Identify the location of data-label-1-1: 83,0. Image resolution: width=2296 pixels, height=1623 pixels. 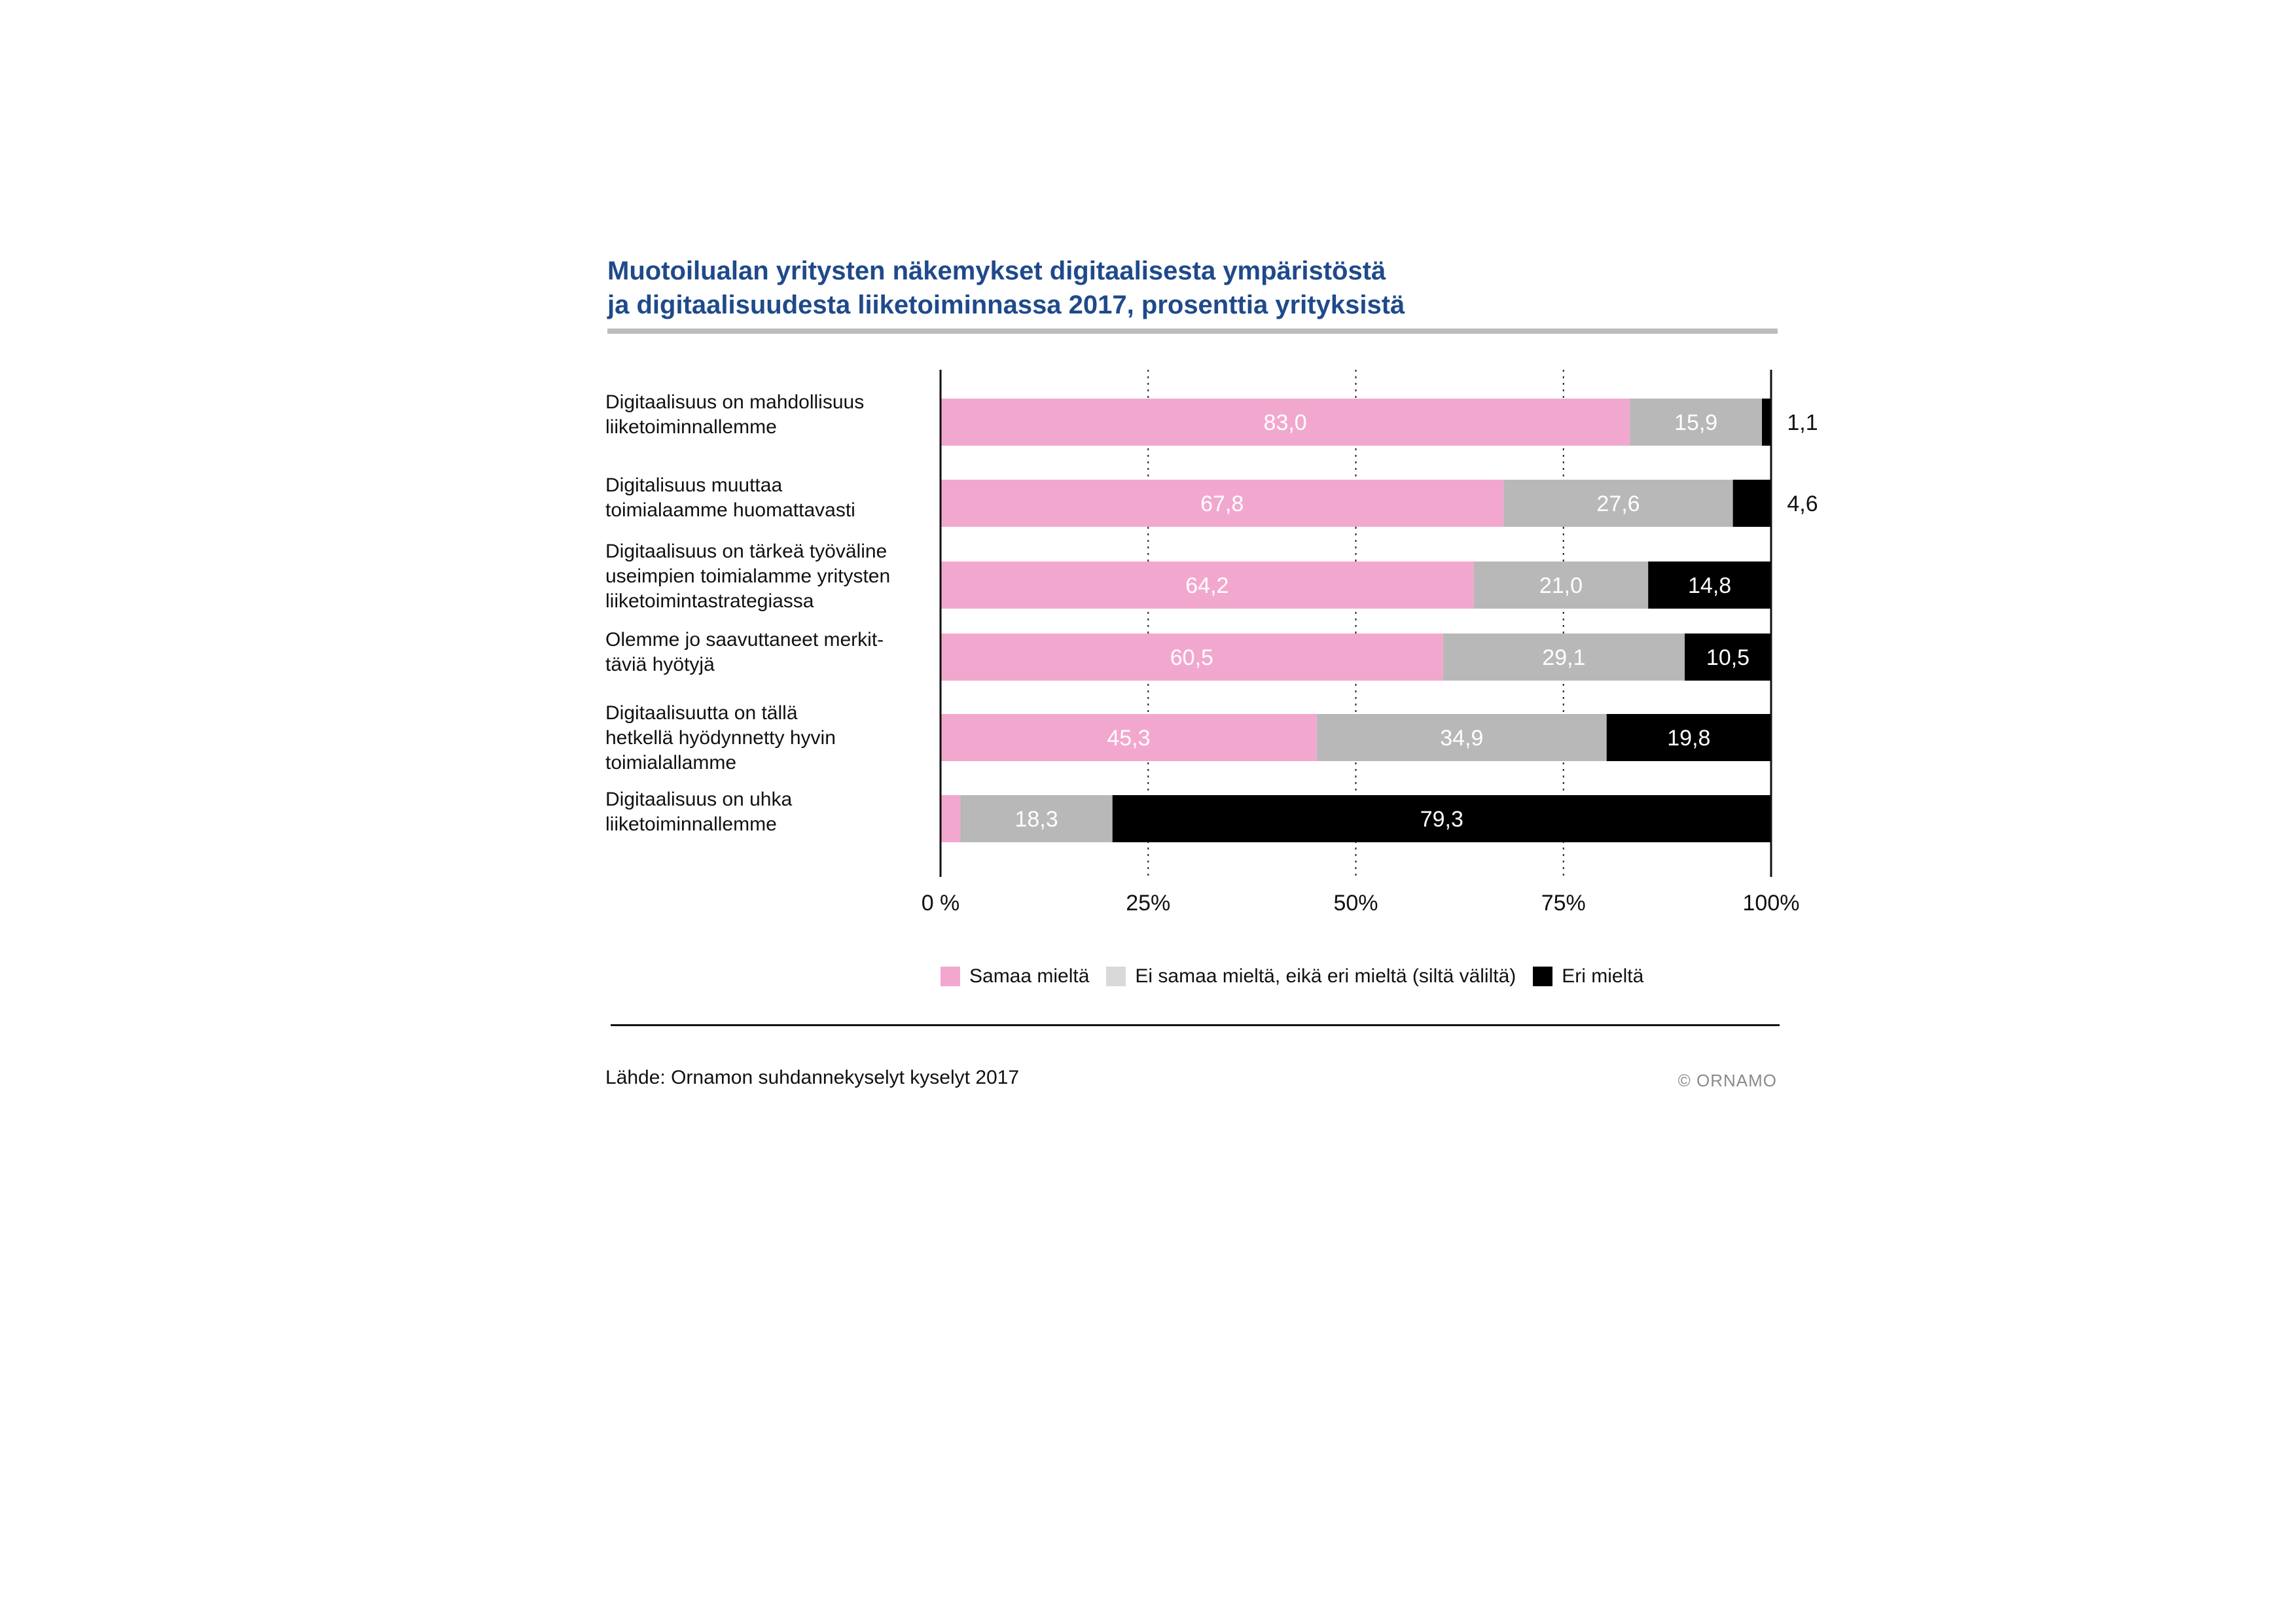
(1285, 423).